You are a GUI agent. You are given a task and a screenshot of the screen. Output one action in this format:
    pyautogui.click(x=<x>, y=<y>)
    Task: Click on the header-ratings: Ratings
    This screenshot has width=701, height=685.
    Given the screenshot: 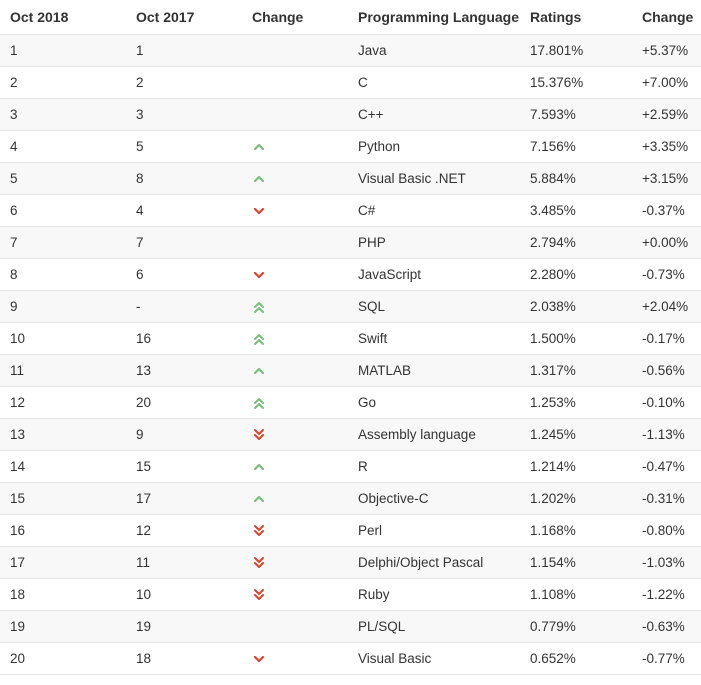 What is the action you would take?
    pyautogui.click(x=556, y=17)
    